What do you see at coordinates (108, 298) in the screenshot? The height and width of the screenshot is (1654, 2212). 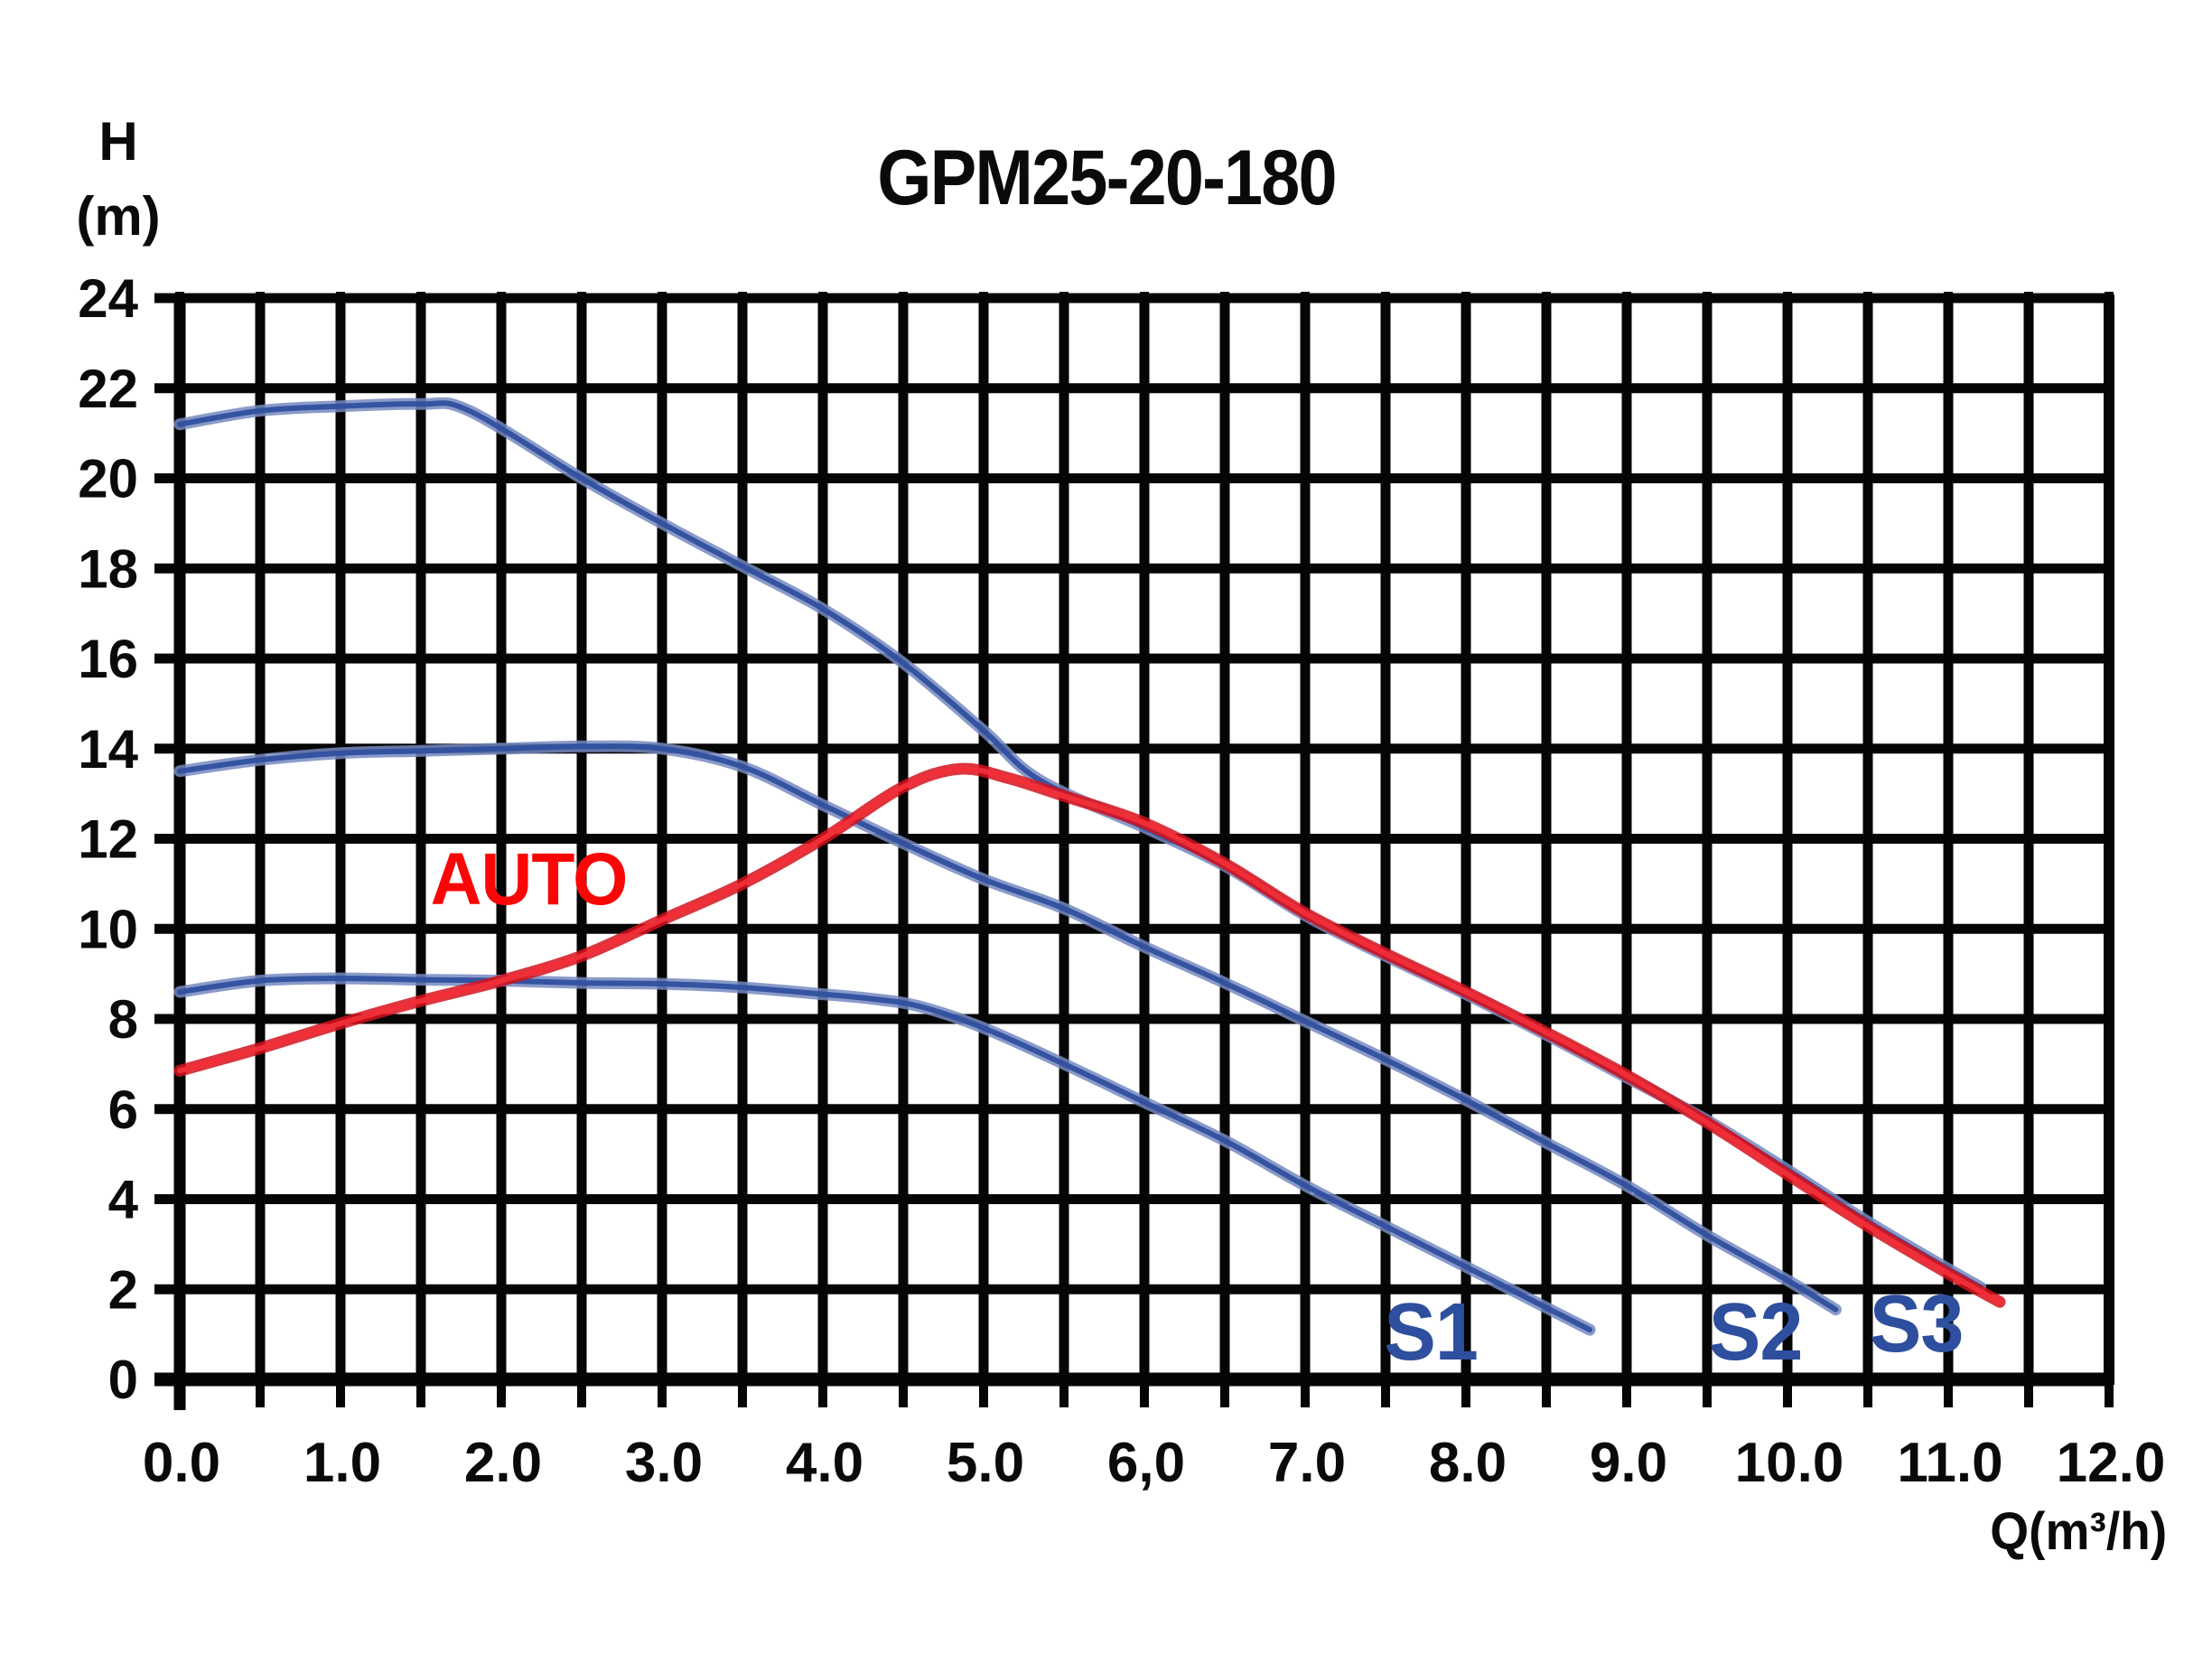 I see `y-tick-label: 24` at bounding box center [108, 298].